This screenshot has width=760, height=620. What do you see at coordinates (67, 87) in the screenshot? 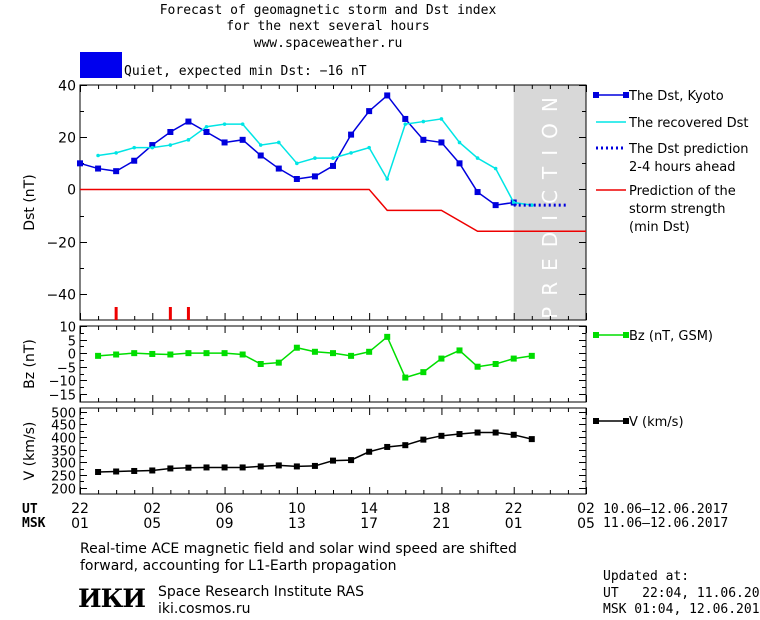
I see `y-tick-label: 40` at bounding box center [67, 87].